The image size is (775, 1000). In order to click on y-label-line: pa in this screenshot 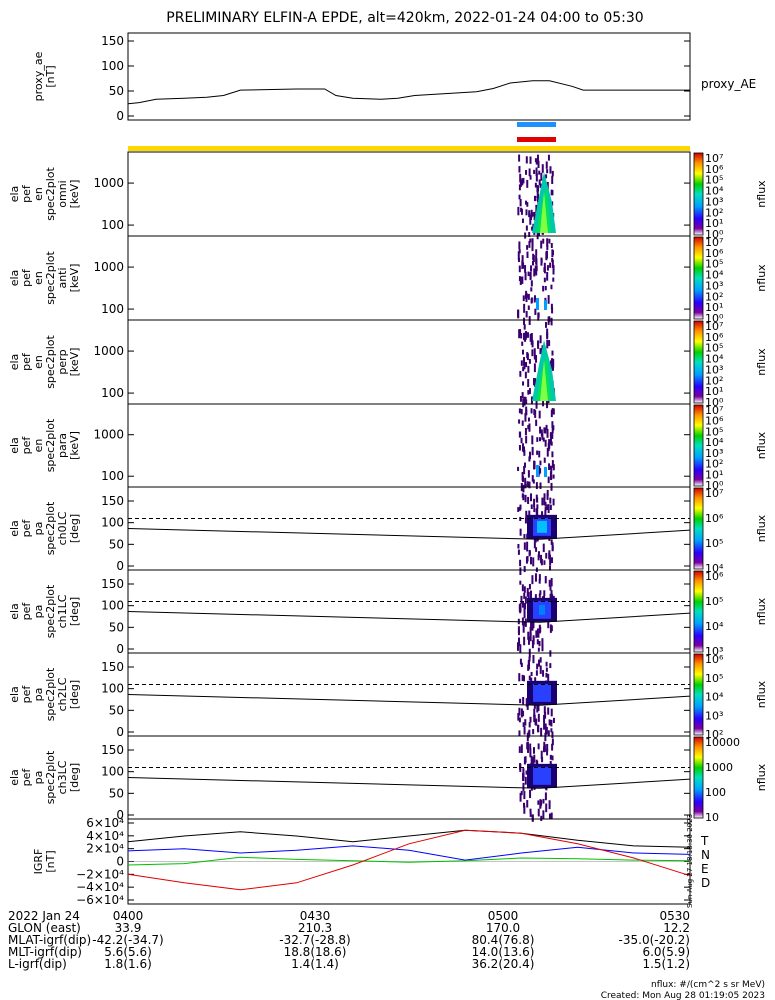, I will do `click(38, 529)`.